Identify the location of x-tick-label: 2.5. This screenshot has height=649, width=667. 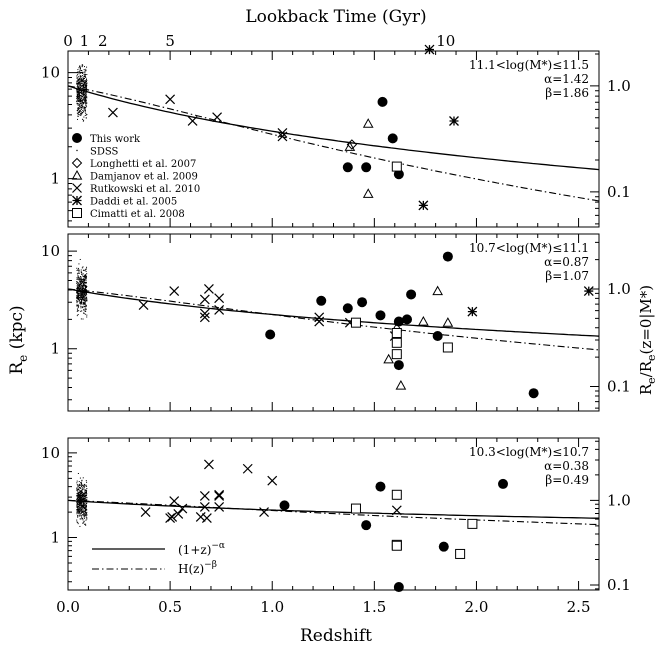
(579, 607).